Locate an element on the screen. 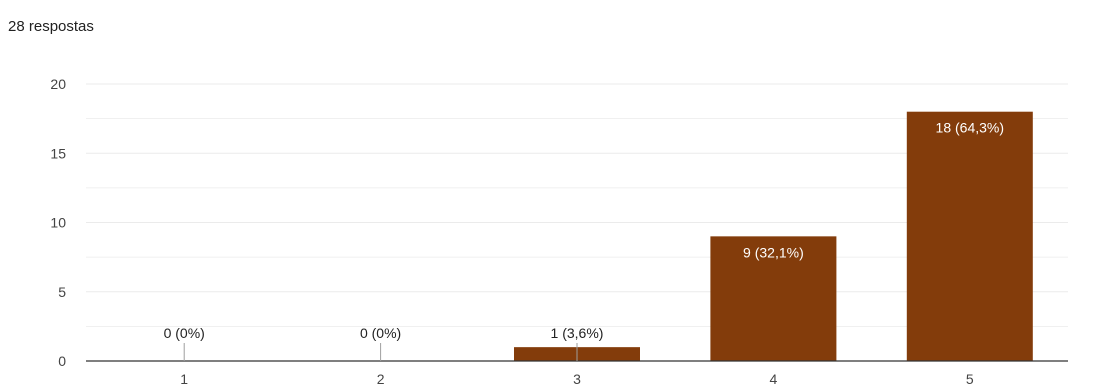 This screenshot has width=1096, height=389. x-tick-label: 2 is located at coordinates (381, 379).